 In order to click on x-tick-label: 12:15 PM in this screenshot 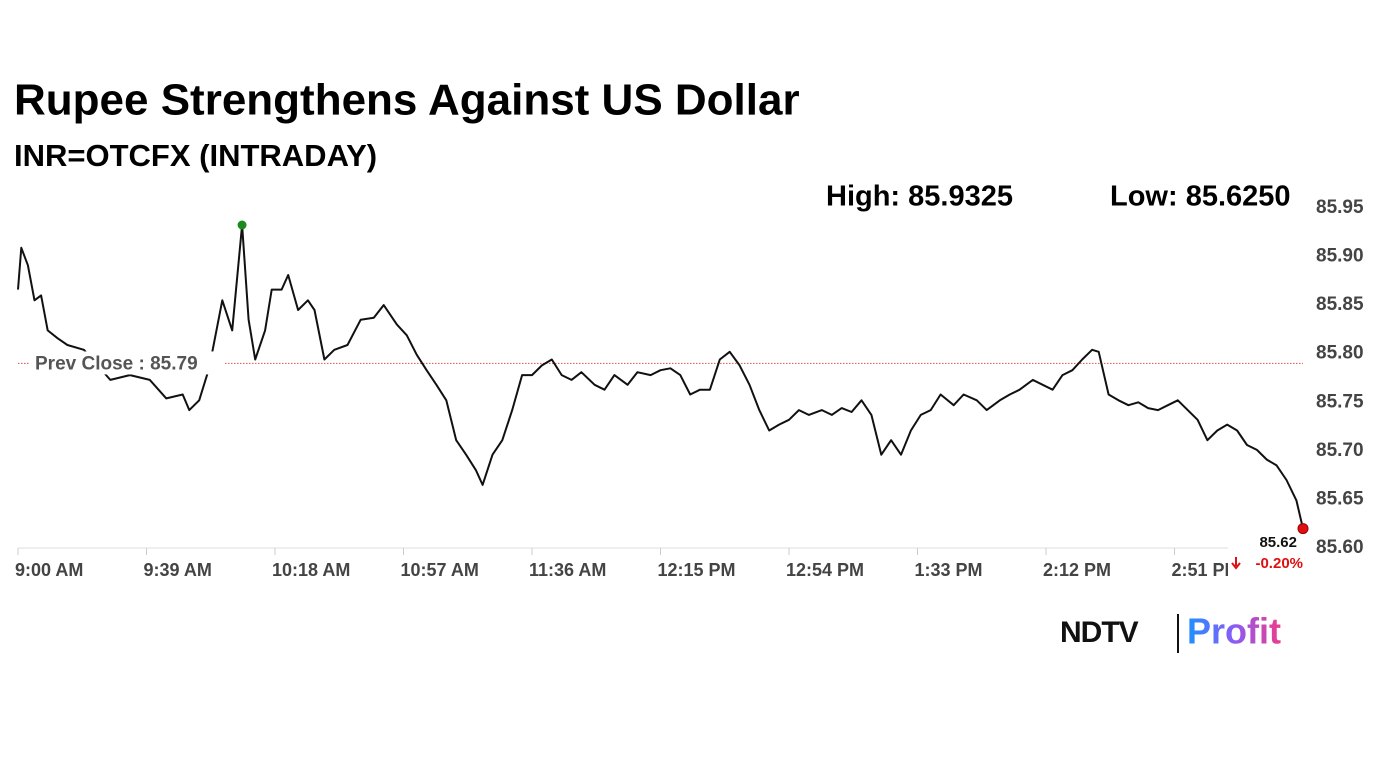, I will do `click(697, 570)`.